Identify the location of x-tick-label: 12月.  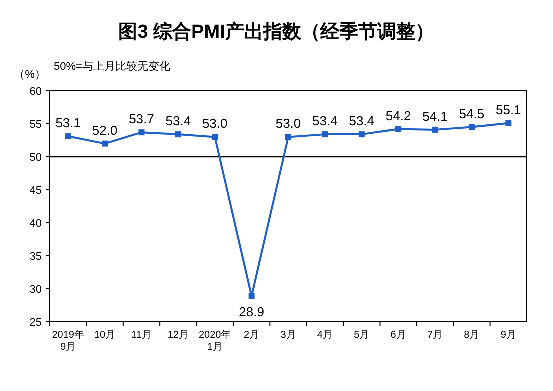
(178, 335).